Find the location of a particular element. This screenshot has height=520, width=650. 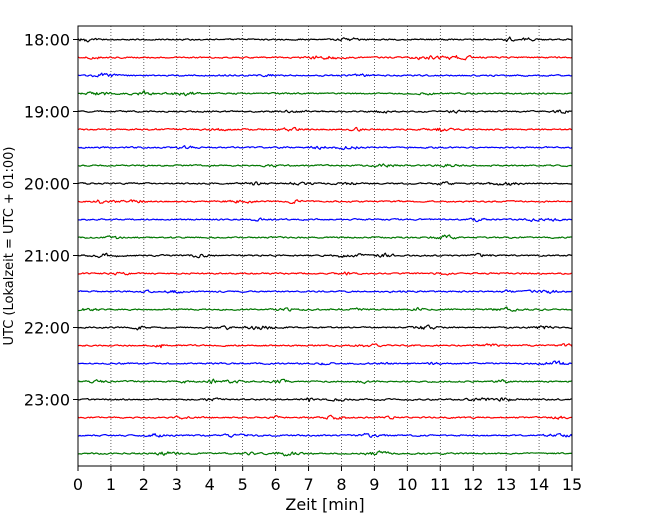

x-tick-label-0: 0 is located at coordinates (78, 484).